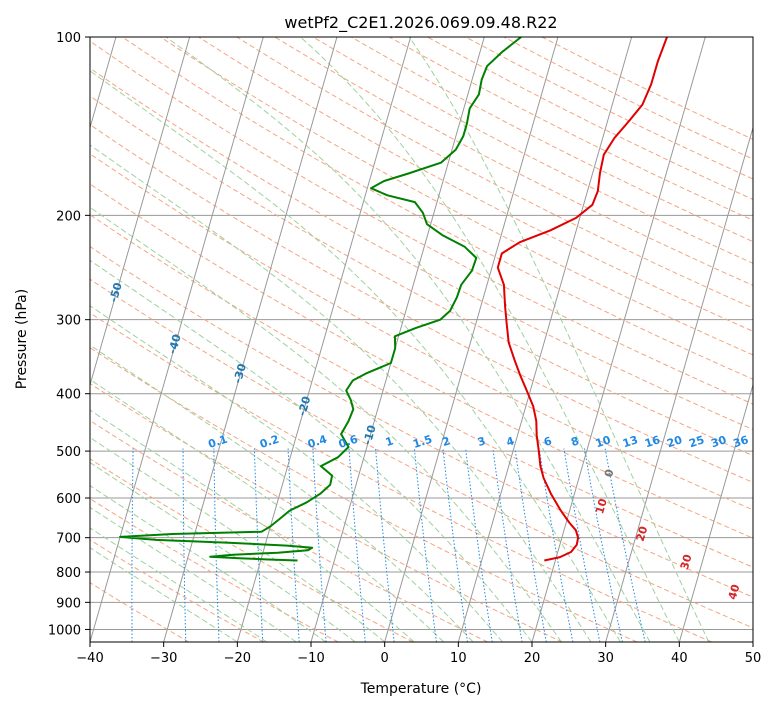 This screenshot has width=775, height=708. What do you see at coordinates (64, 630) in the screenshot?
I see `y-tick-label: 1000` at bounding box center [64, 630].